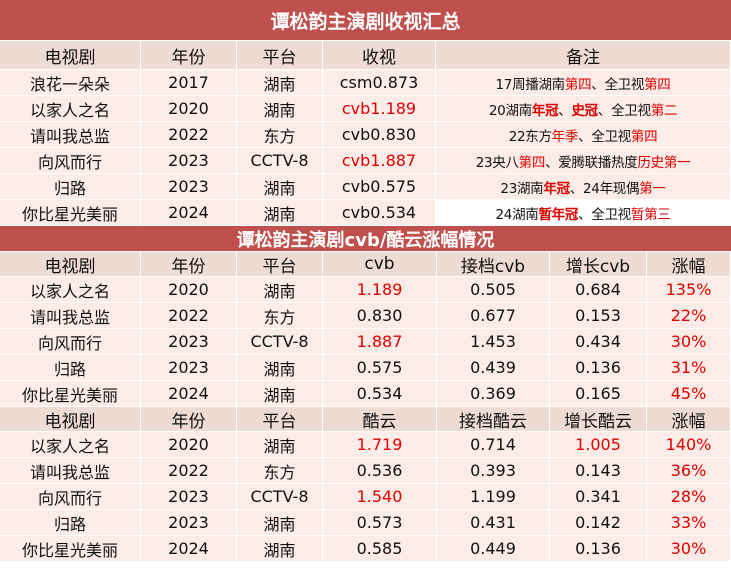 The height and width of the screenshot is (577, 731). What do you see at coordinates (598, 497) in the screenshot?
I see `kuyun-growth-cell: 0.341` at bounding box center [598, 497].